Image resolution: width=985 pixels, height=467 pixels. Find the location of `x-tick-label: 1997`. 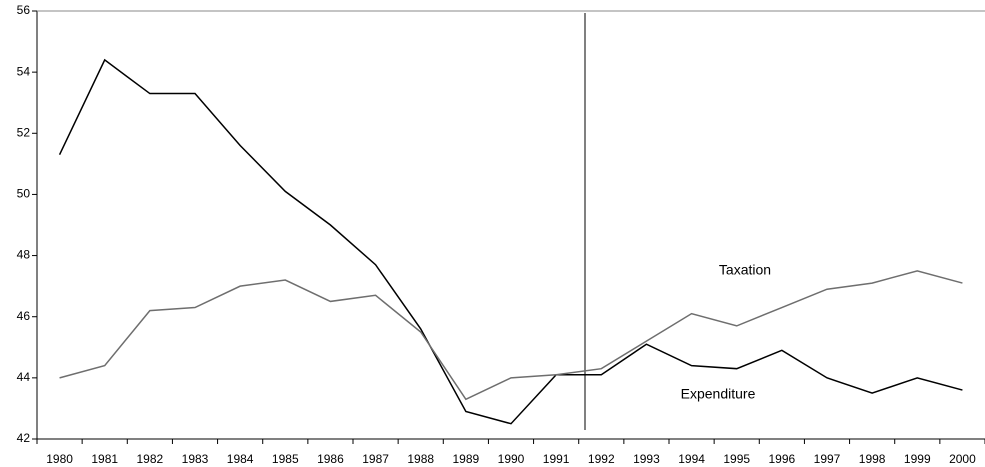

x-tick-label: 1997 is located at coordinates (827, 459).